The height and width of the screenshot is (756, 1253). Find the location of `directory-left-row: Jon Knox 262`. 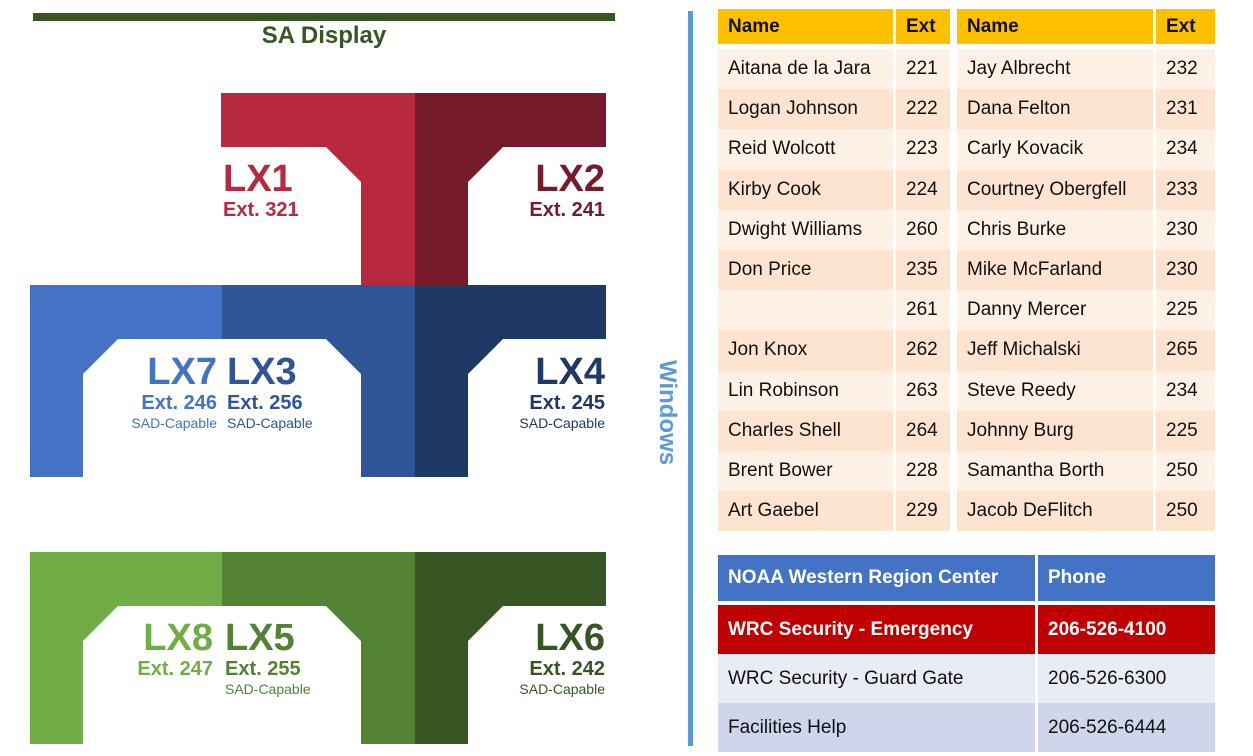

directory-left-row: Jon Knox 262 is located at coordinates (834, 350).